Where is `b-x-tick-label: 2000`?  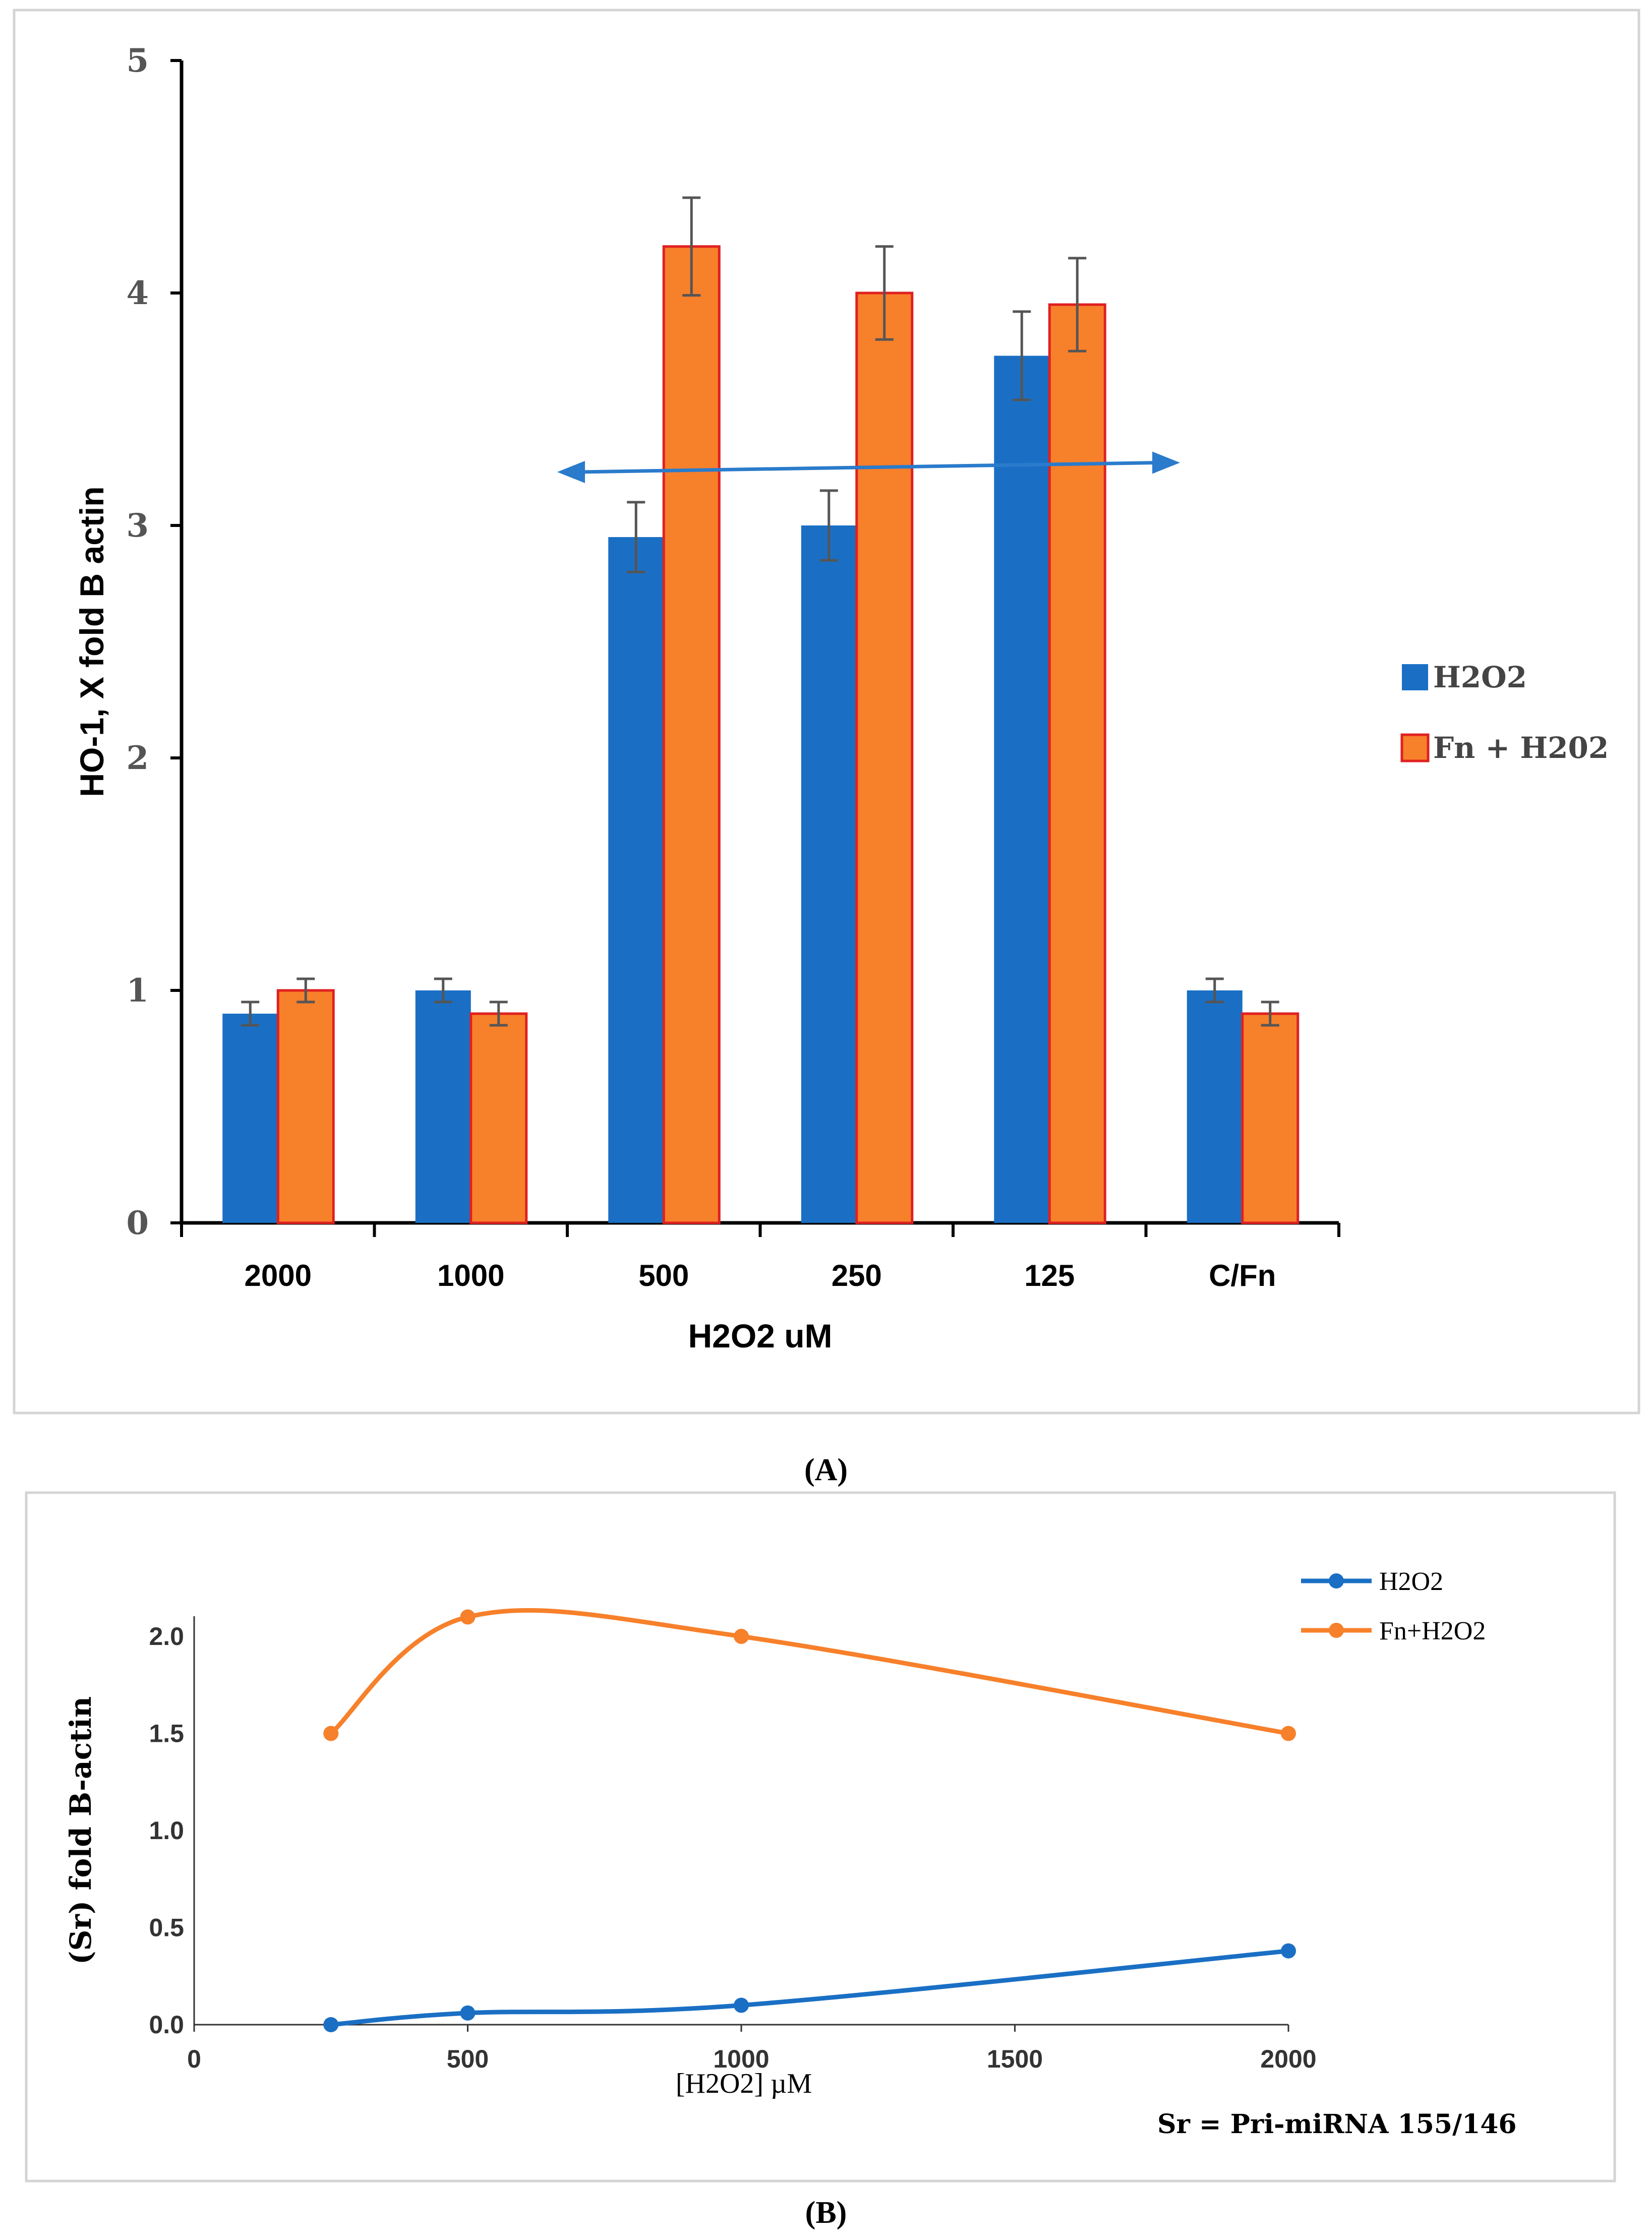
b-x-tick-label: 2000 is located at coordinates (1288, 2059).